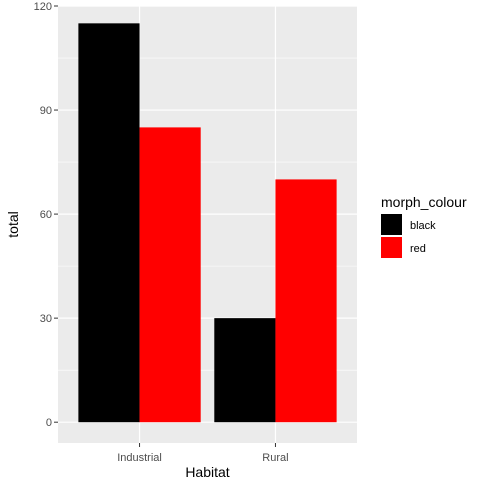 Image resolution: width=485 pixels, height=489 pixels. What do you see at coordinates (49, 423) in the screenshot?
I see `y-tick-label: 0` at bounding box center [49, 423].